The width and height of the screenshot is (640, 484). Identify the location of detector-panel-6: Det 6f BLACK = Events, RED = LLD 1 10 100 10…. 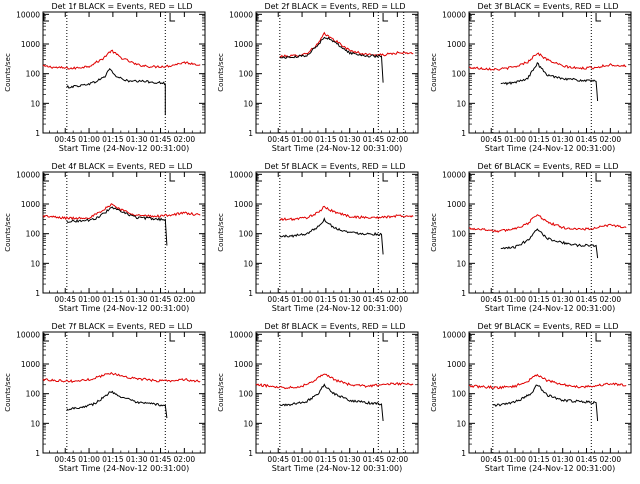
(532, 240).